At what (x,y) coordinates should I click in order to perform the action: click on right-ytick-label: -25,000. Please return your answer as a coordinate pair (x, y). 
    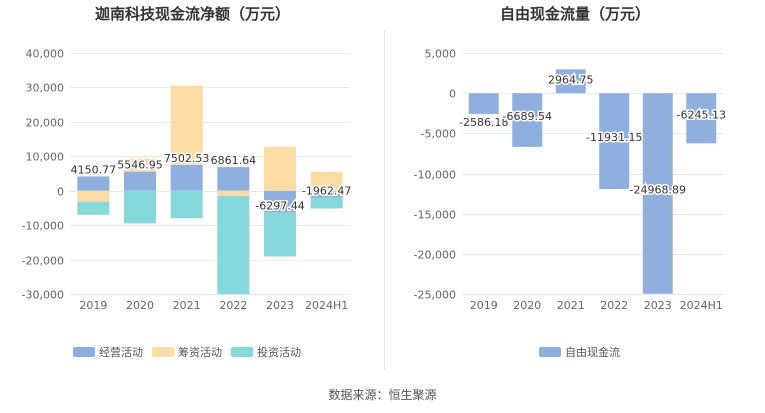
    Looking at the image, I should click on (435, 295).